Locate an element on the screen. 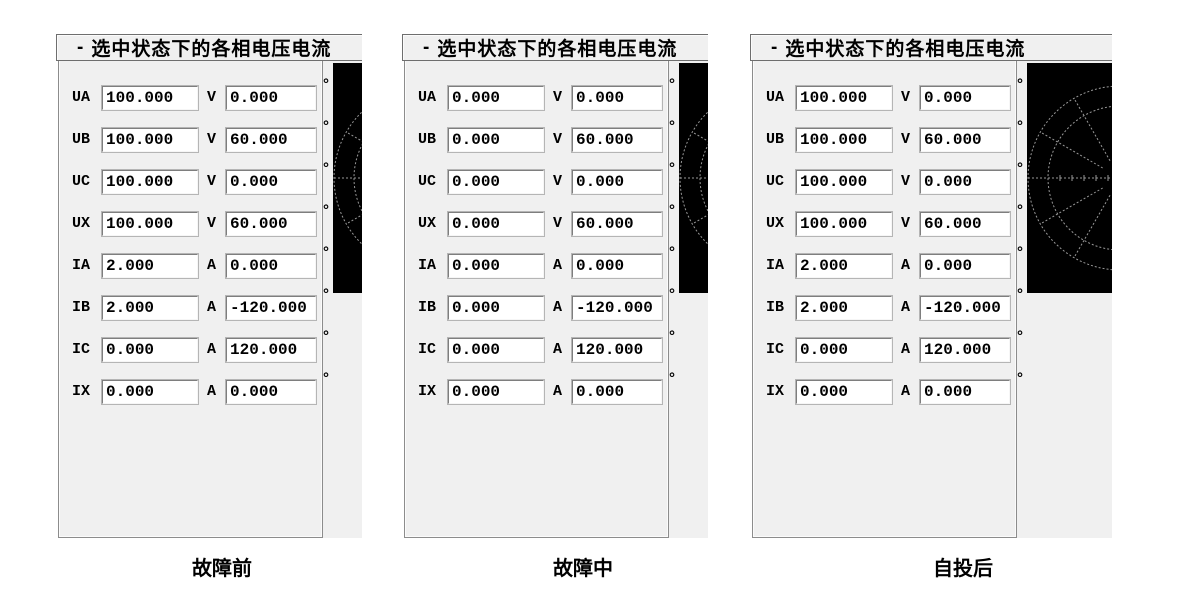  phase-label: UA is located at coordinates (81, 97).